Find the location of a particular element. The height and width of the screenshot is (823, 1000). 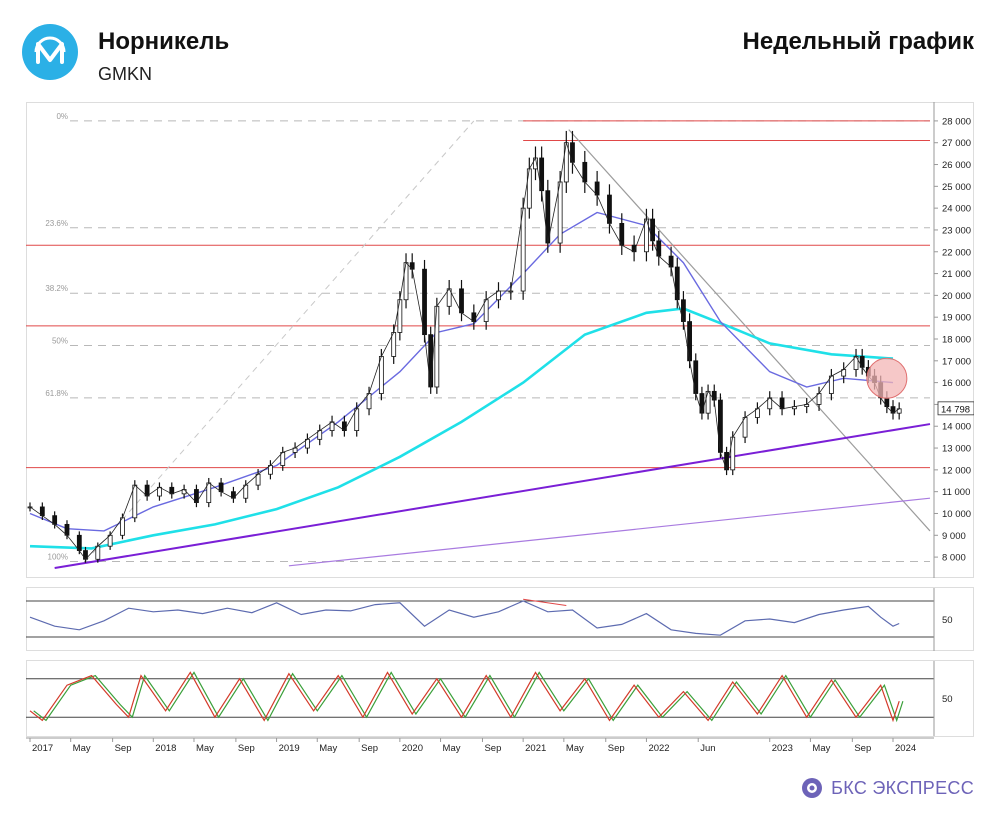

fib-label: 23.6% is located at coordinates (56, 223).